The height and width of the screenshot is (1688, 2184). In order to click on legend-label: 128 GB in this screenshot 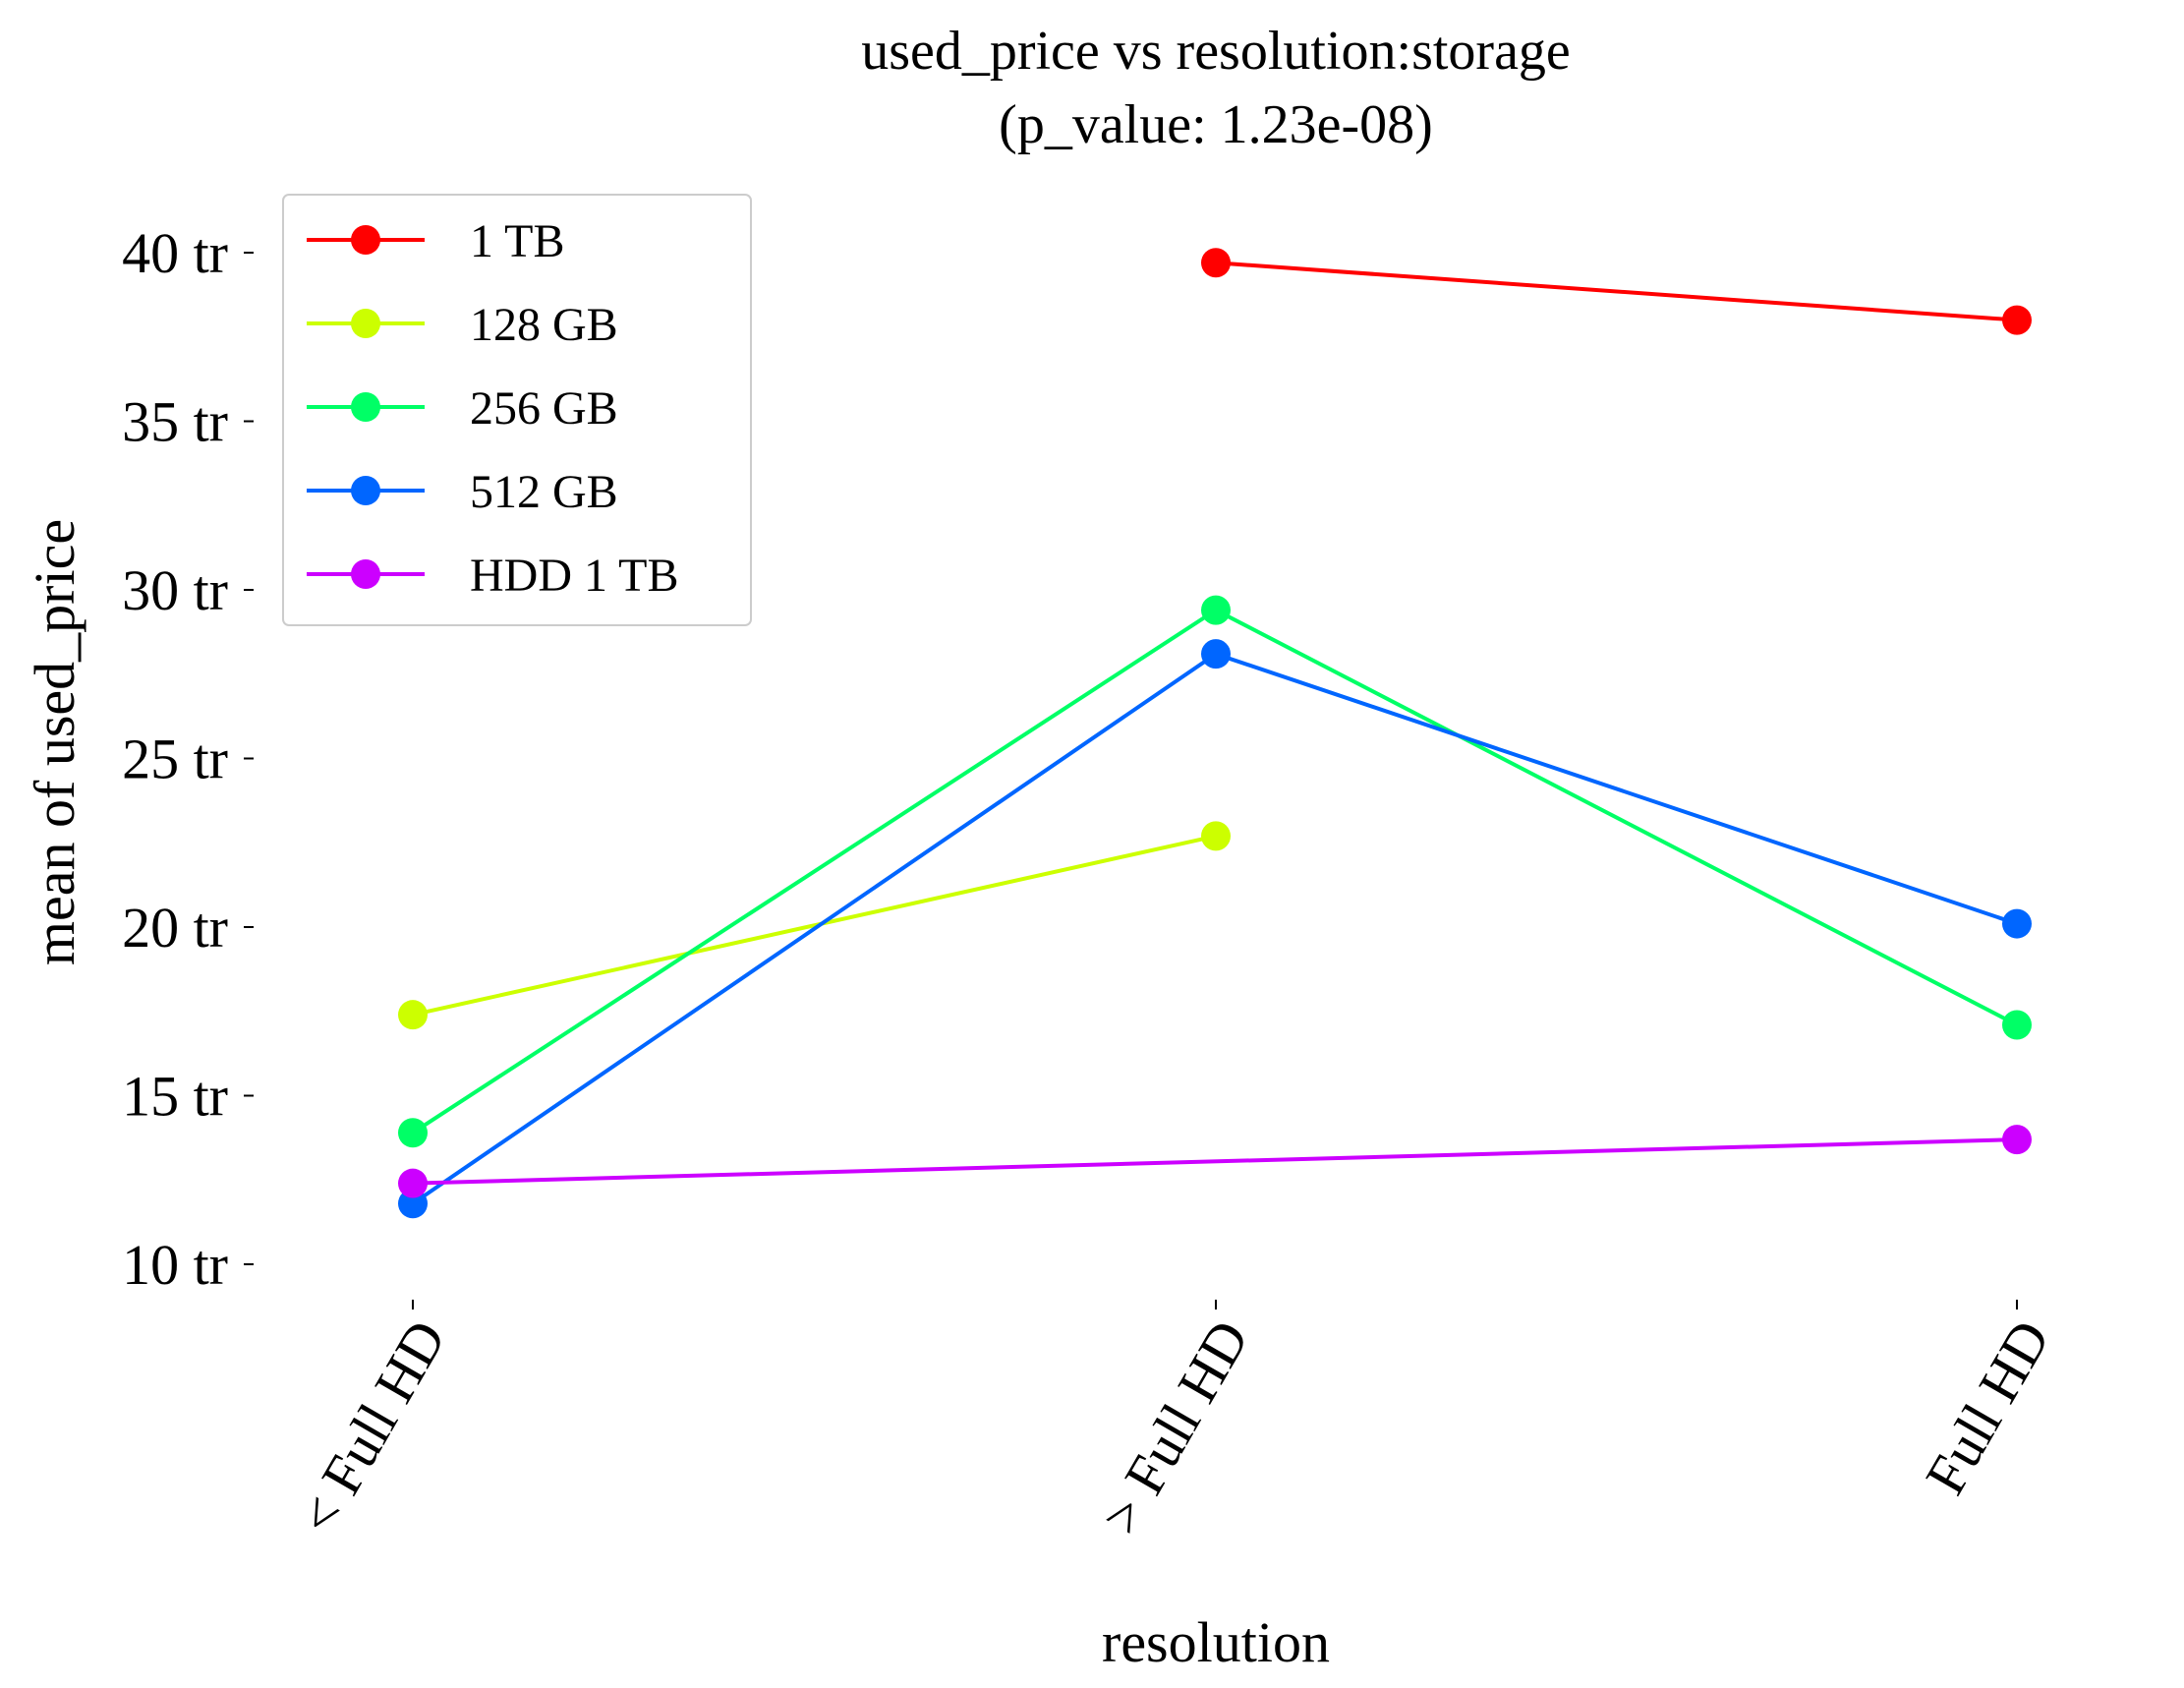, I will do `click(544, 325)`.